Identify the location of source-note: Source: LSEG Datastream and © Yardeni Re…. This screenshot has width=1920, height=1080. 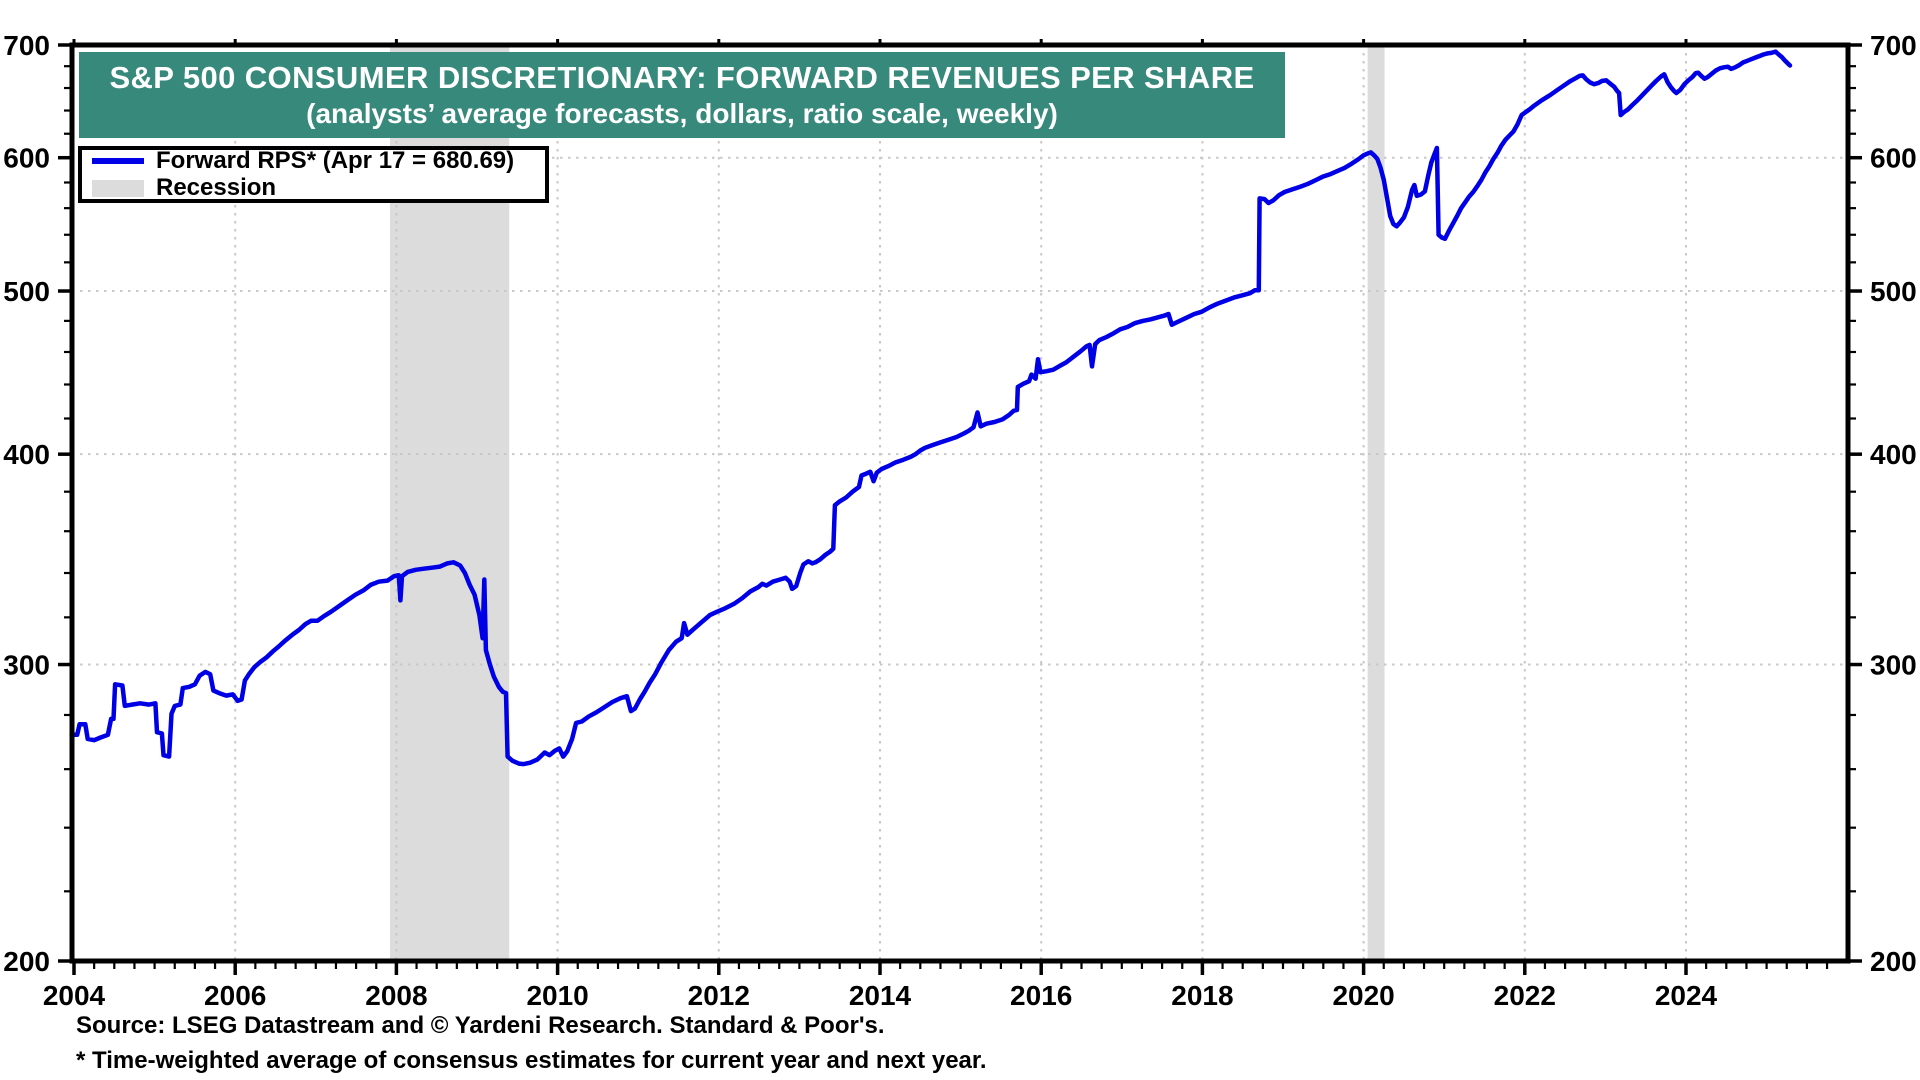
(480, 1025).